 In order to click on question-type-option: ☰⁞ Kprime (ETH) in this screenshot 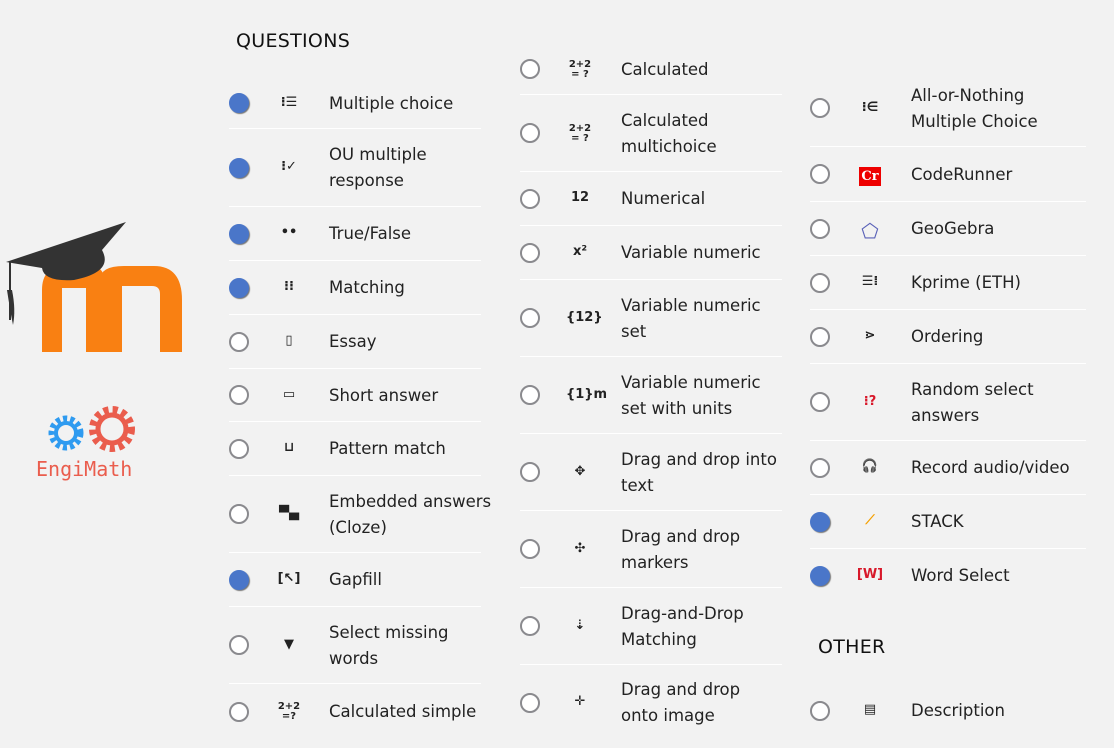, I will do `click(948, 283)`.